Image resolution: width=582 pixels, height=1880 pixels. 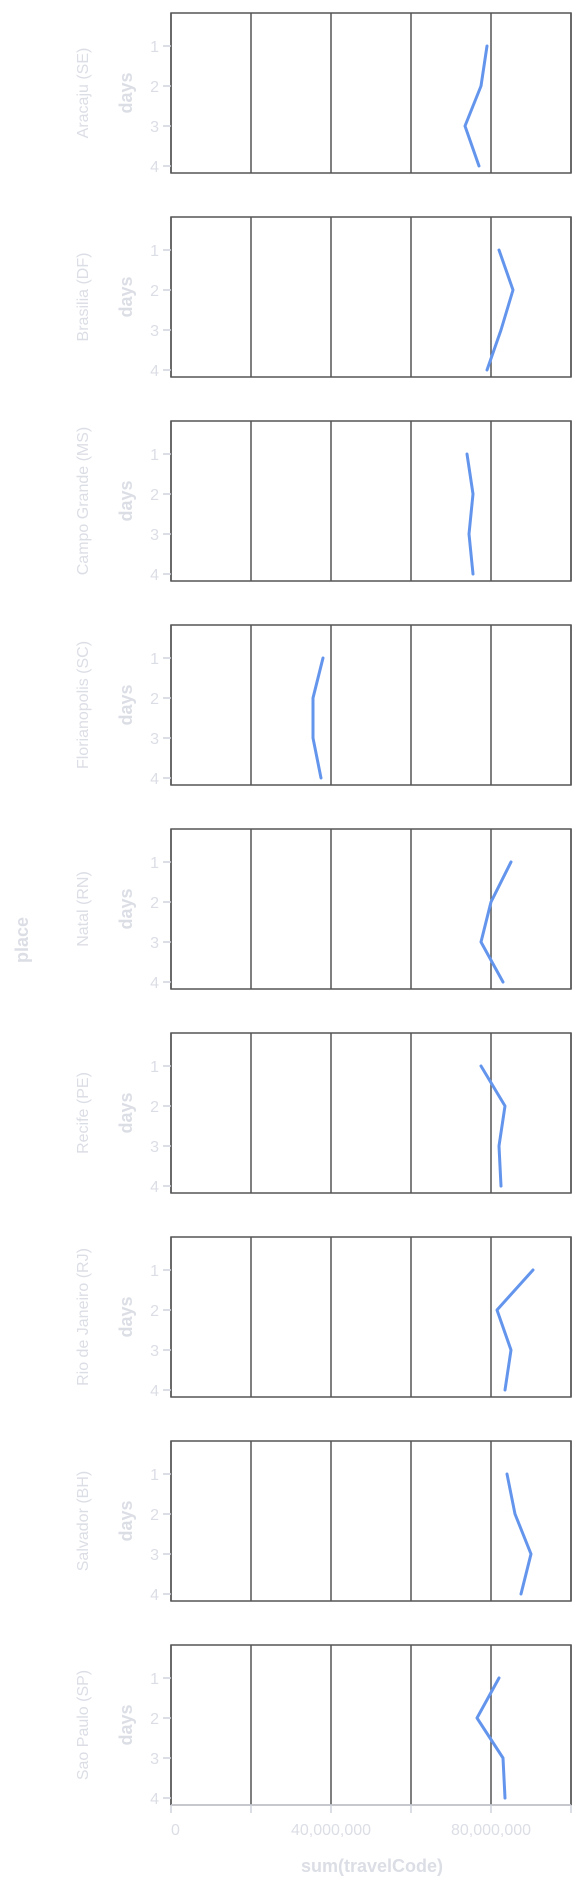 What do you see at coordinates (22, 940) in the screenshot?
I see `facet-axis-title: place` at bounding box center [22, 940].